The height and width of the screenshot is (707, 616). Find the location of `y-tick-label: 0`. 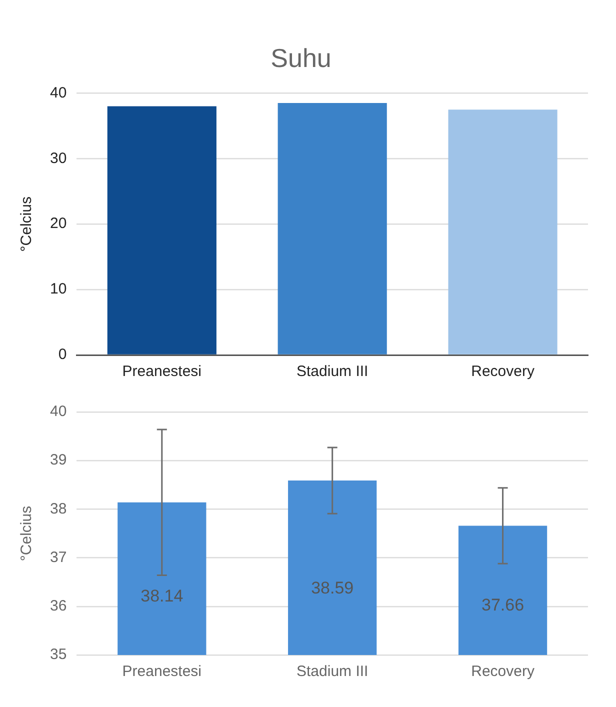

y-tick-label: 0 is located at coordinates (62, 355).